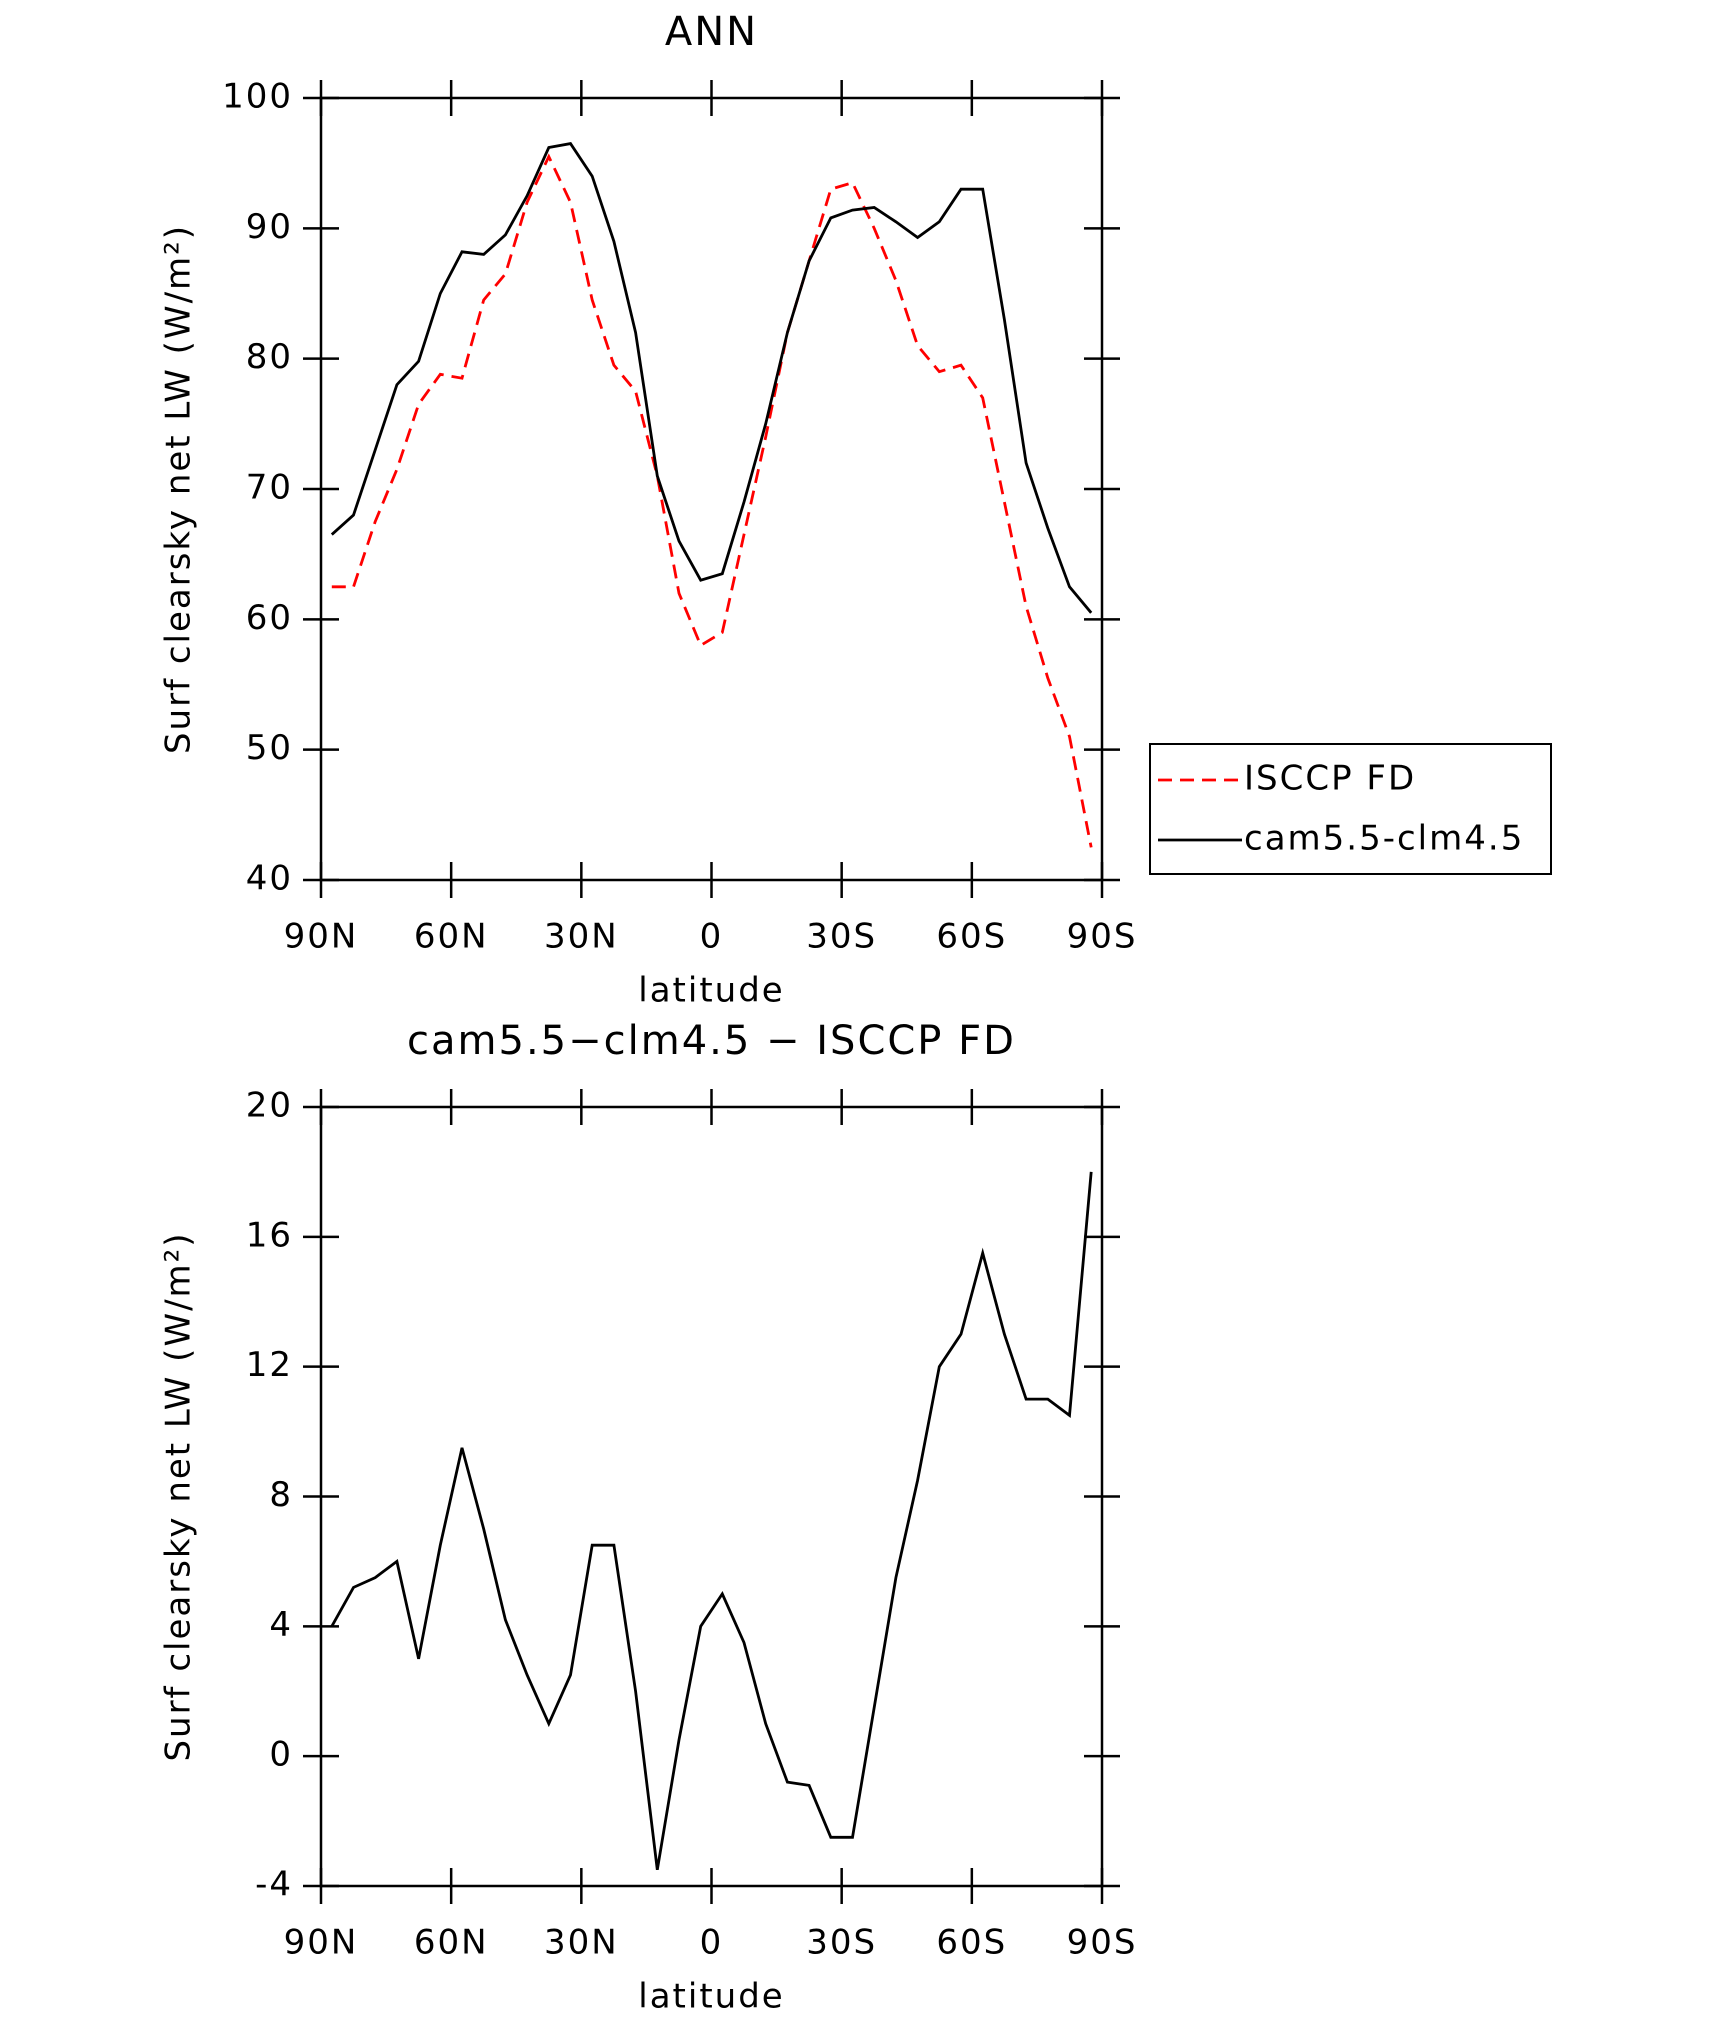 The height and width of the screenshot is (2021, 1710). I want to click on y-tick-label: 70, so click(269, 488).